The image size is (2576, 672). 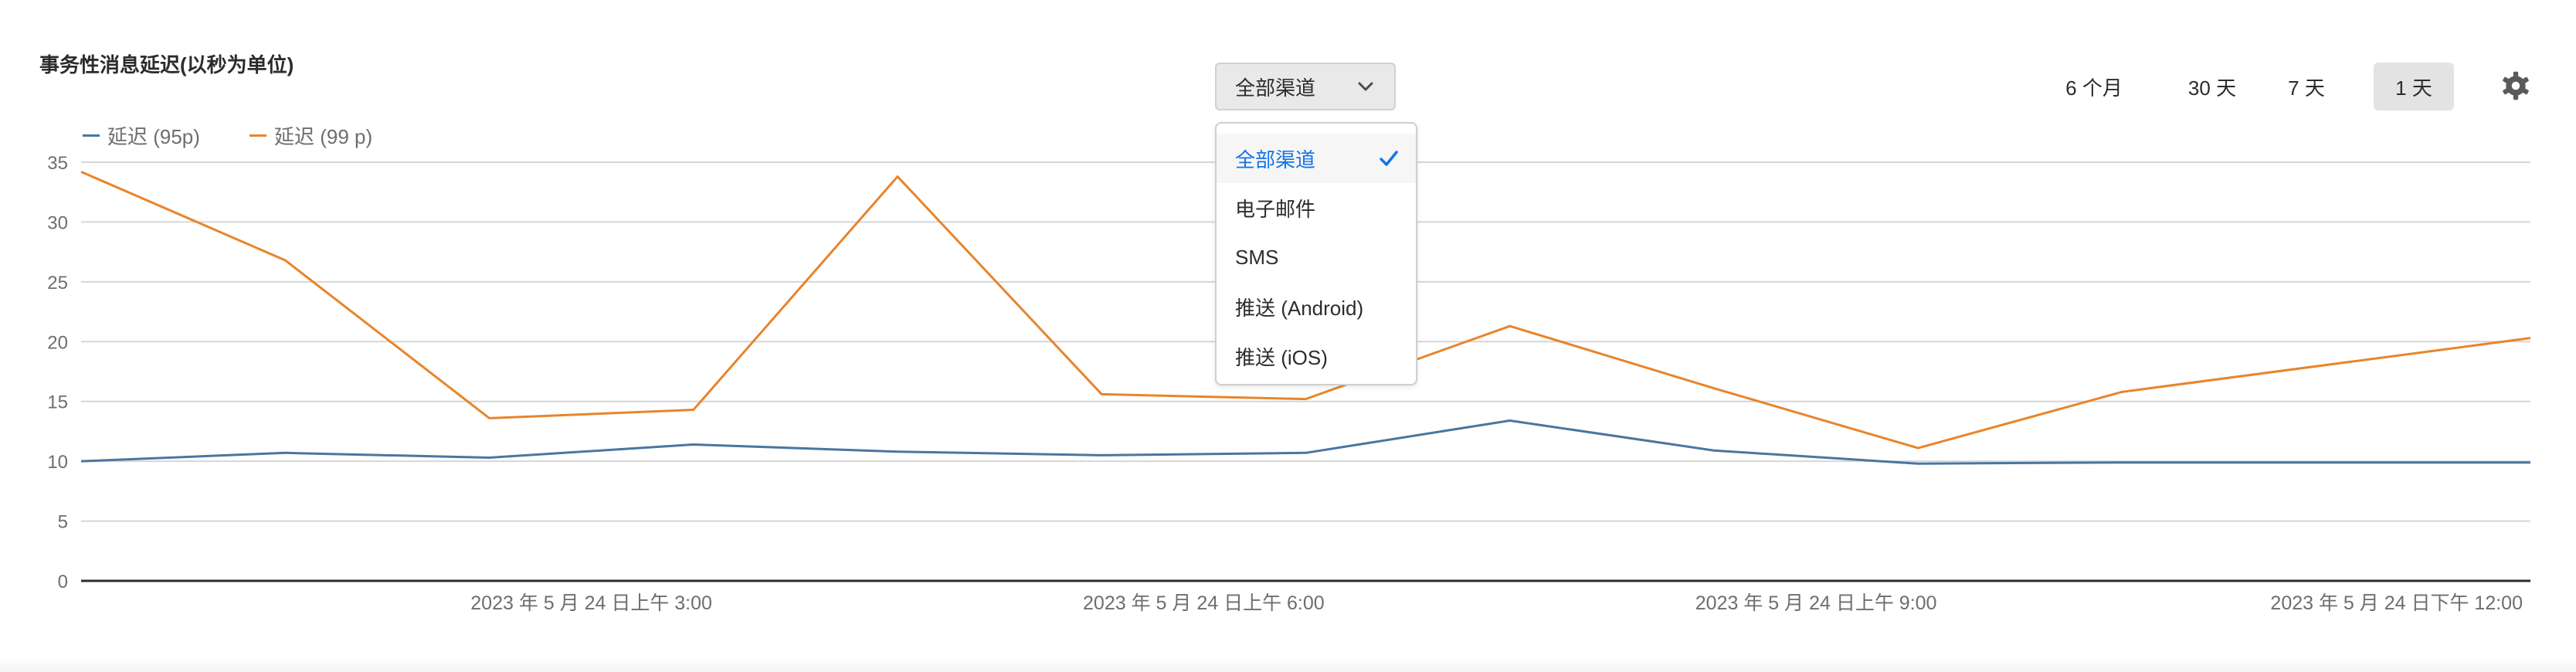 I want to click on range-1-day-button: 1 天, so click(x=2414, y=86).